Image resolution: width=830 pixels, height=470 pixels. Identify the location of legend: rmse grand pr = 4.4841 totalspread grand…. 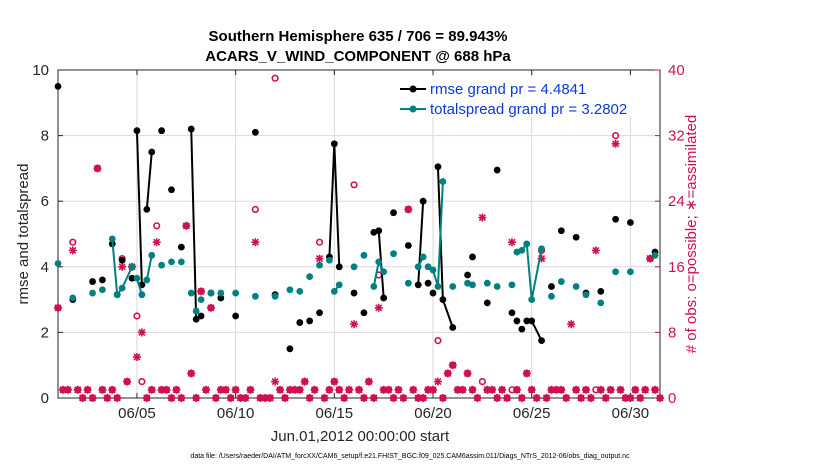
(526, 97).